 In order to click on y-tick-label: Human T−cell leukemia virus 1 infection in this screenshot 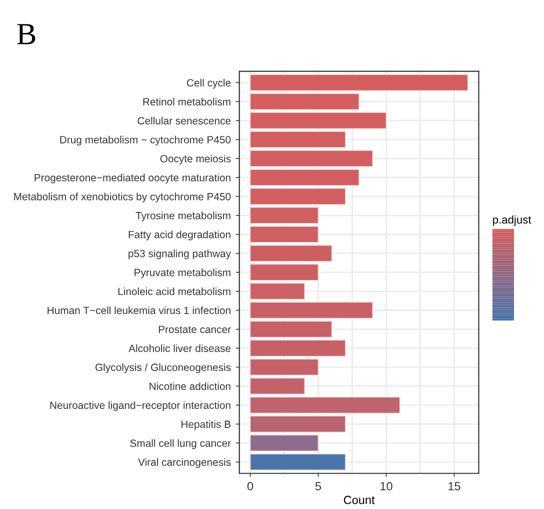, I will do `click(139, 310)`.